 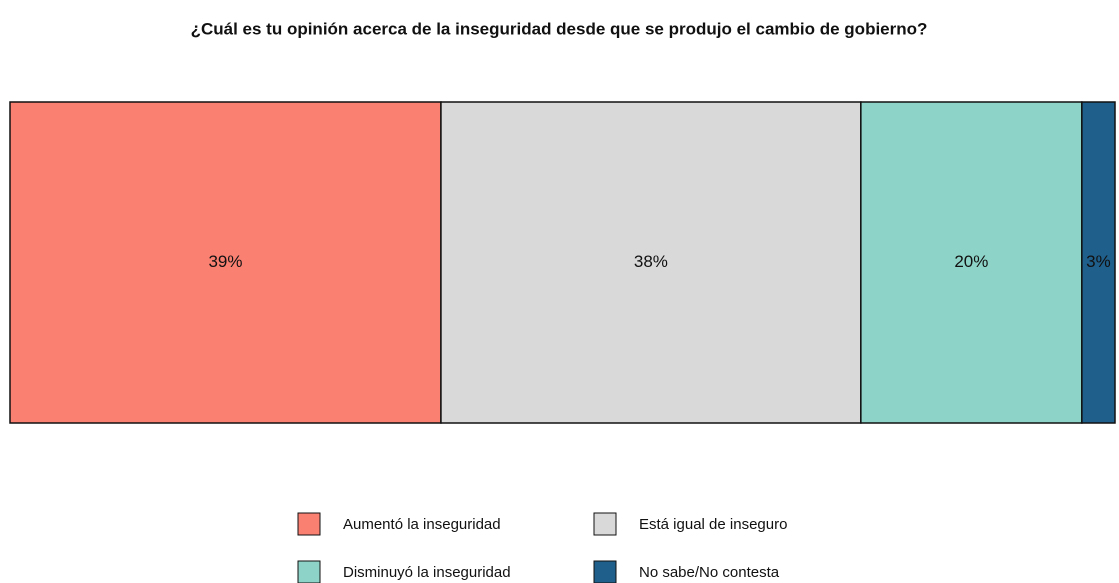 I want to click on data-label: 20%, so click(x=971, y=261).